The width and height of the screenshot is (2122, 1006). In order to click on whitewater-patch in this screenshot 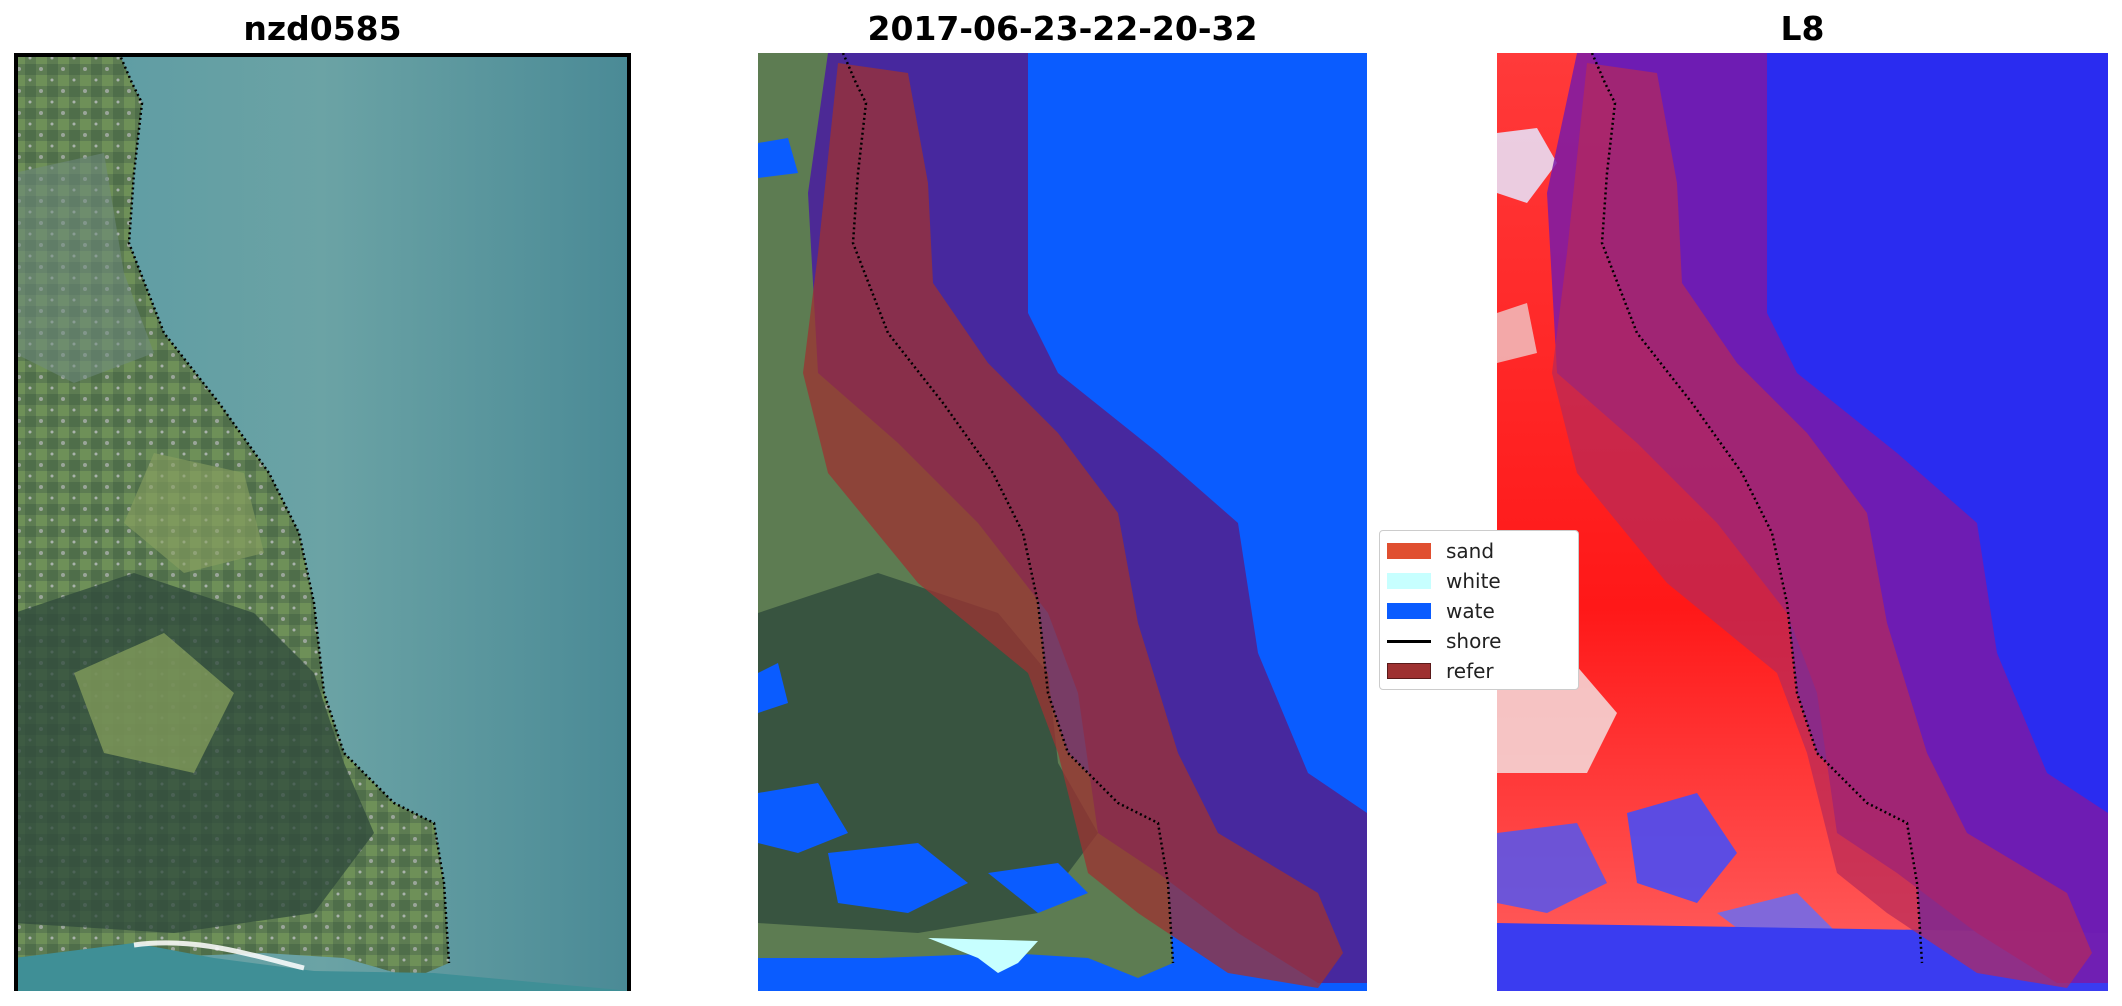, I will do `click(983, 955)`.